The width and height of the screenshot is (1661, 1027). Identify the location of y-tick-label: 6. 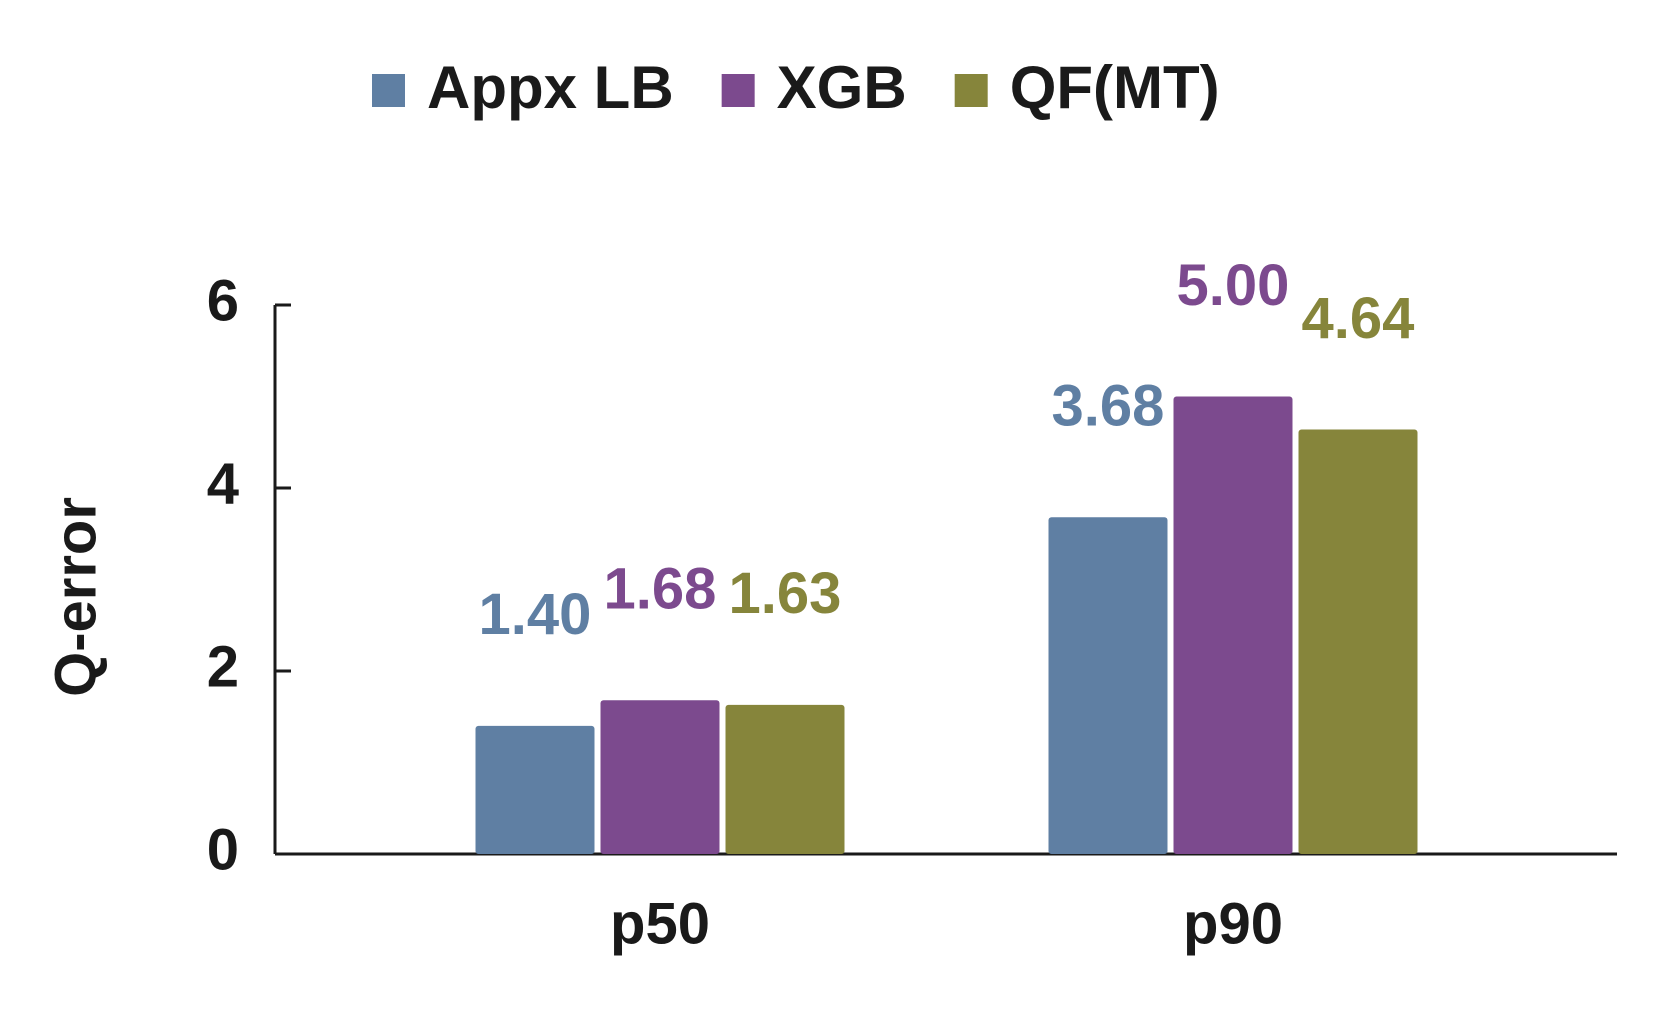
(223, 300).